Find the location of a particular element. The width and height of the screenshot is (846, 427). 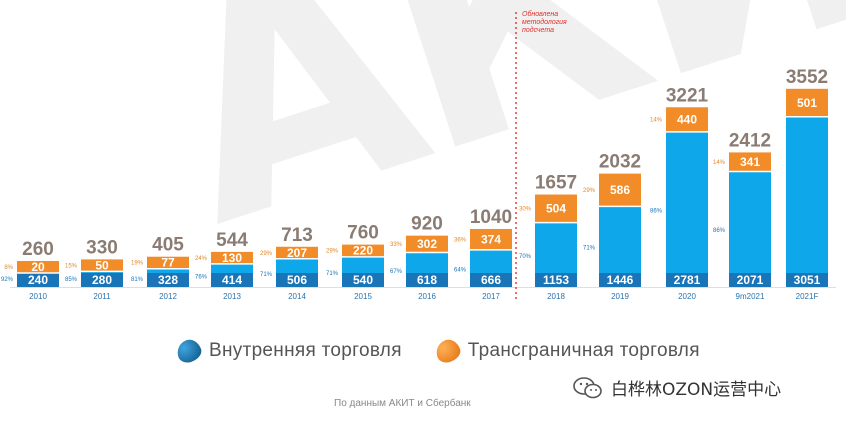

total-label-9m2021: 2412 is located at coordinates (750, 140).